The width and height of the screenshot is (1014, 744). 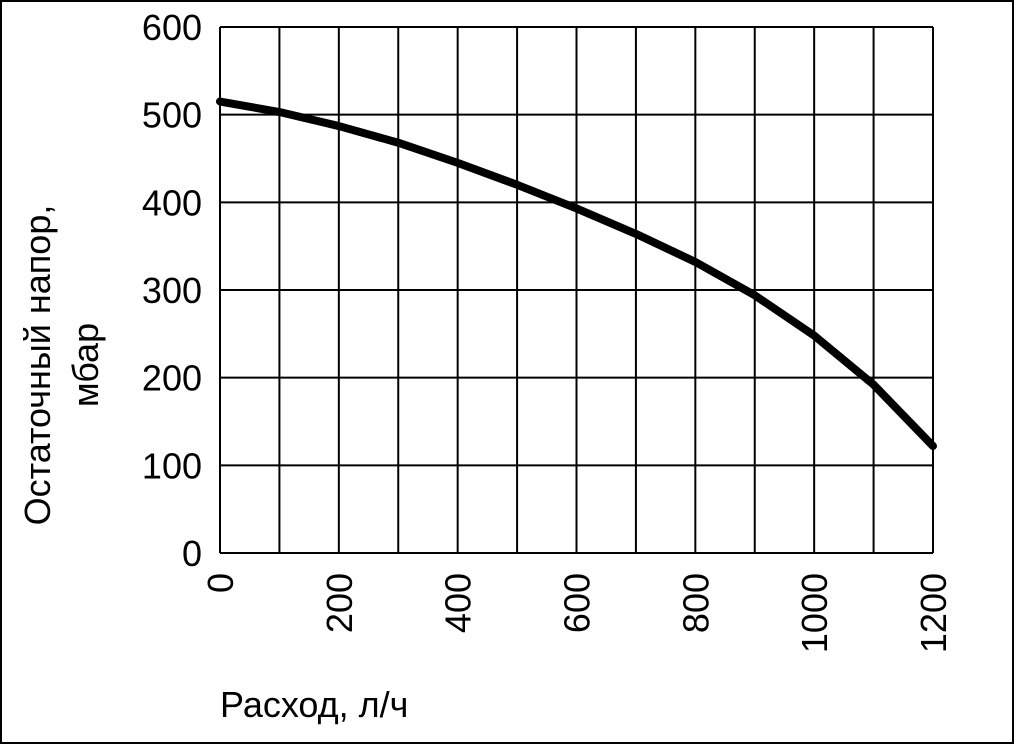 What do you see at coordinates (172, 465) in the screenshot?
I see `y-tick-label: 100` at bounding box center [172, 465].